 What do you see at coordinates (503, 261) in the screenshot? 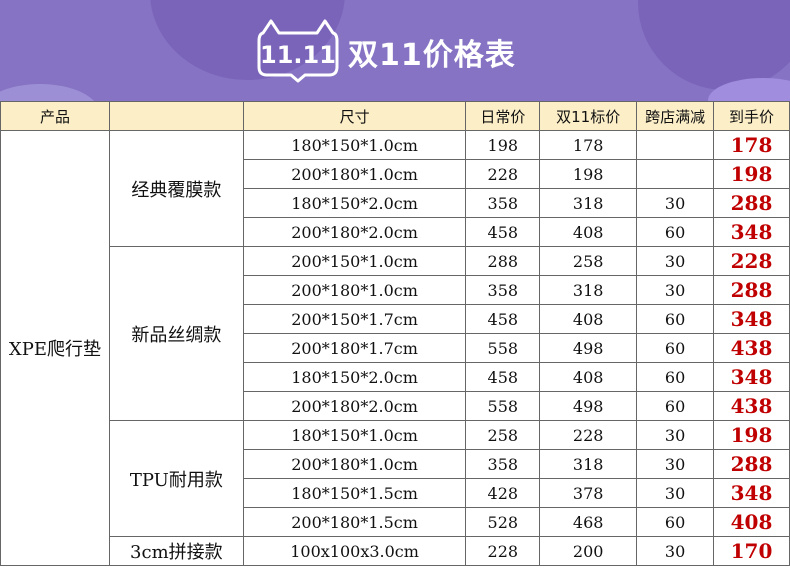
I see `daily-price-cell: 288` at bounding box center [503, 261].